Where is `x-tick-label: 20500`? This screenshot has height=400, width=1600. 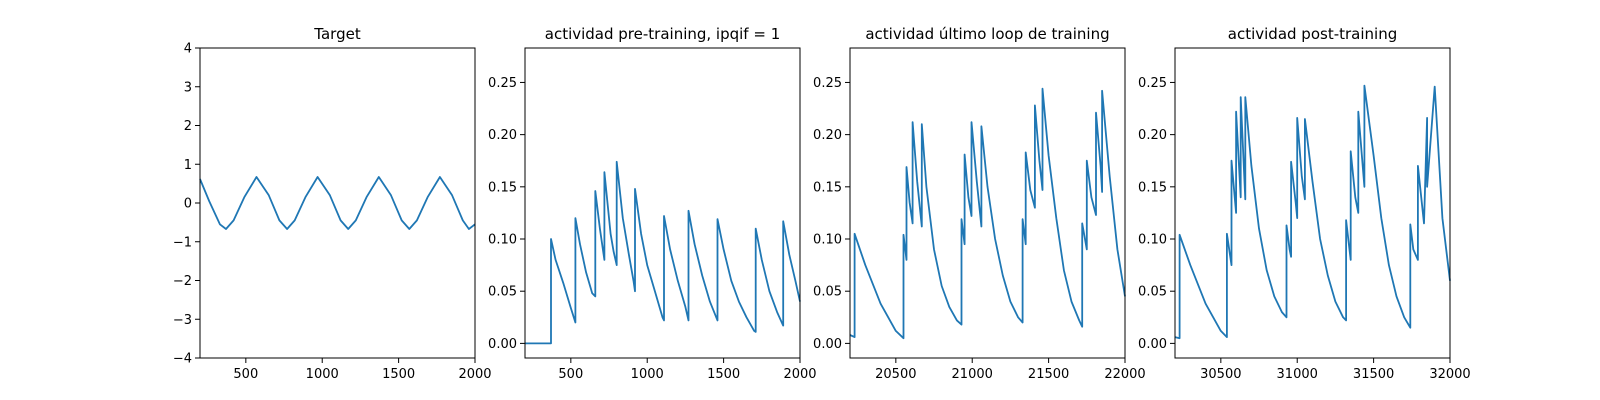 x-tick-label: 20500 is located at coordinates (895, 374).